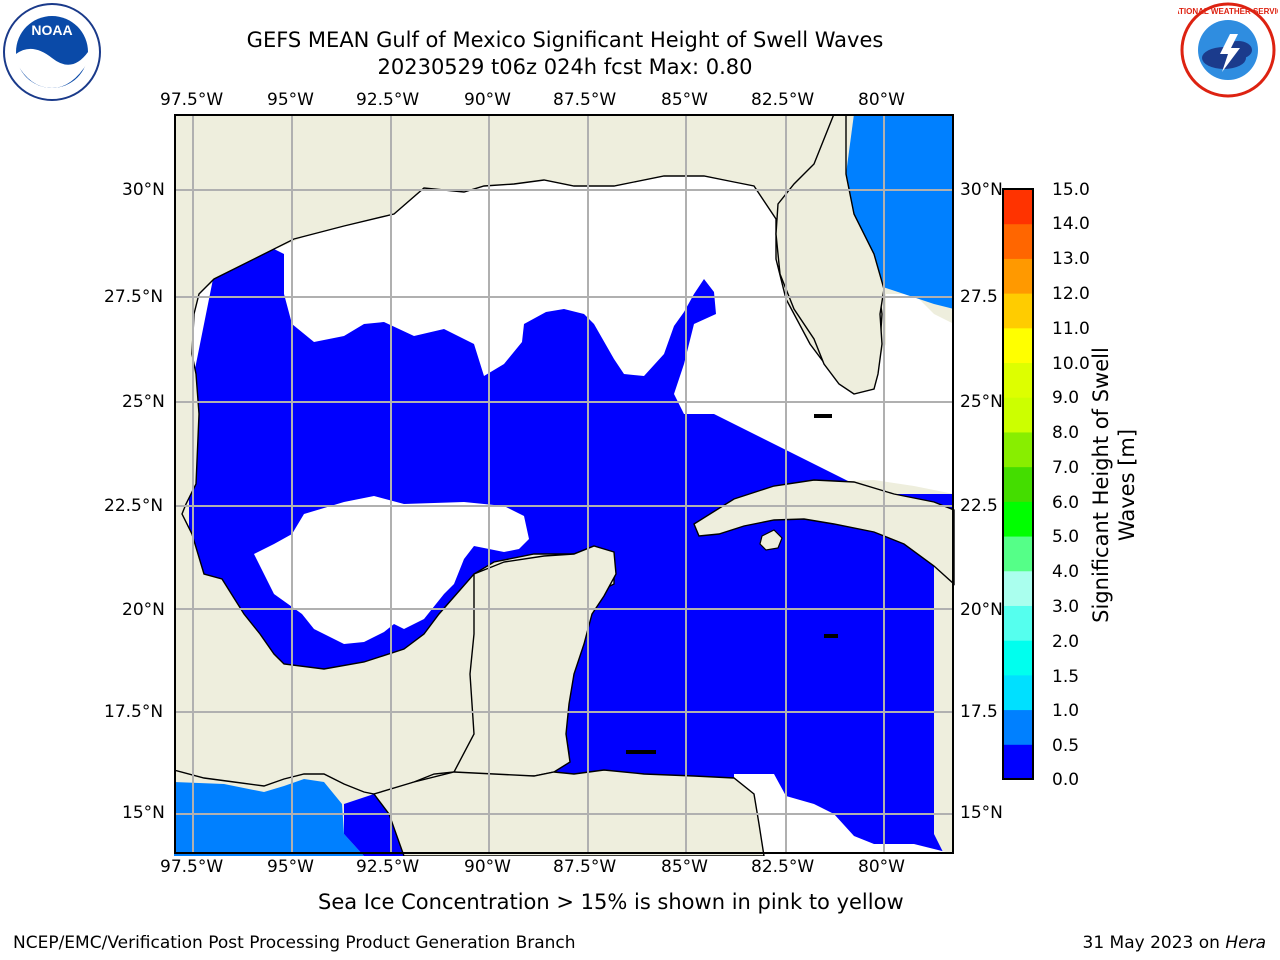 This screenshot has height=960, width=1280. I want to click on lat-label-right: 17.5, so click(979, 712).